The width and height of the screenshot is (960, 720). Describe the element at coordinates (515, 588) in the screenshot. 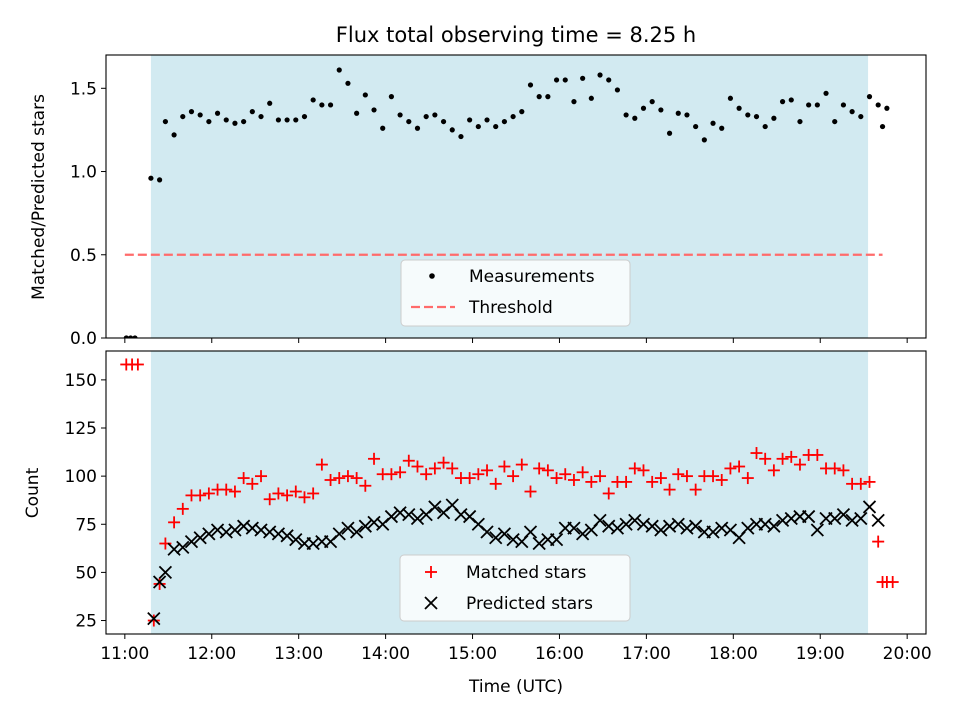

I see `count-legend-box` at that location.